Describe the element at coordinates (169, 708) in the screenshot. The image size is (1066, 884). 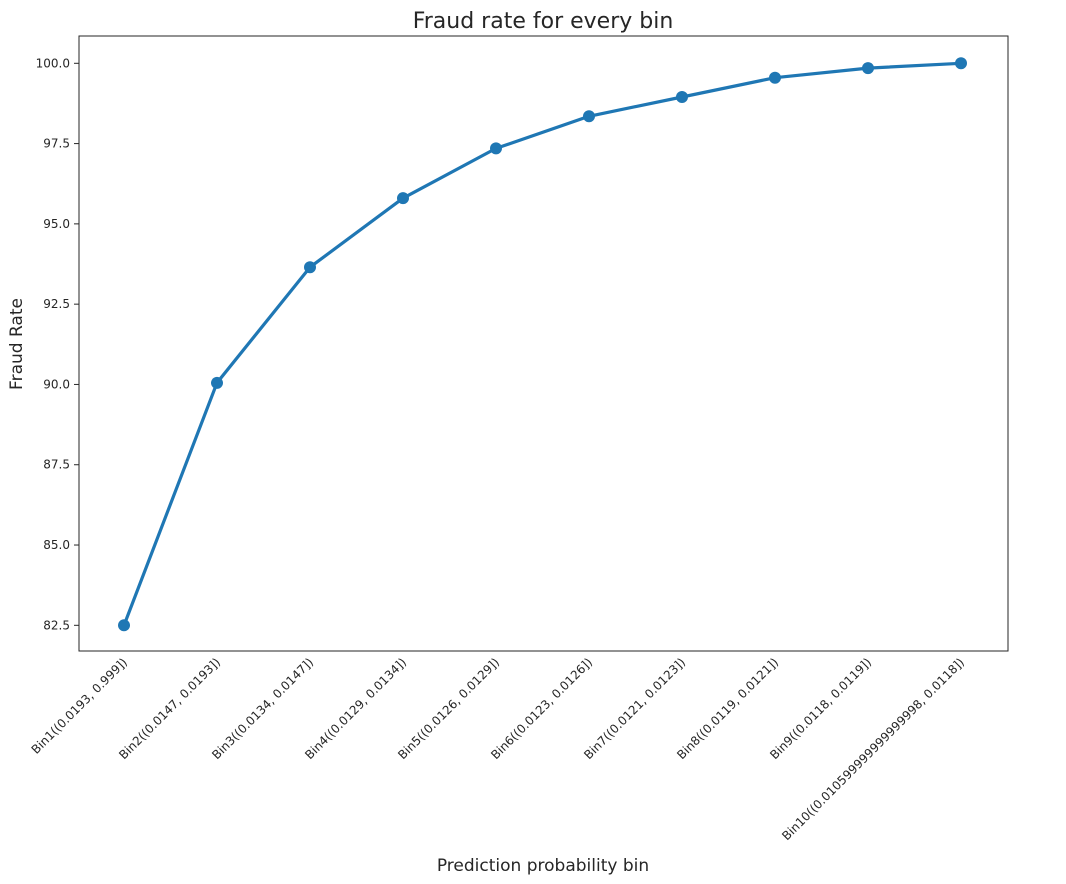
I see `x-tick-label: Bin2((0.0147, 0.0193])` at that location.